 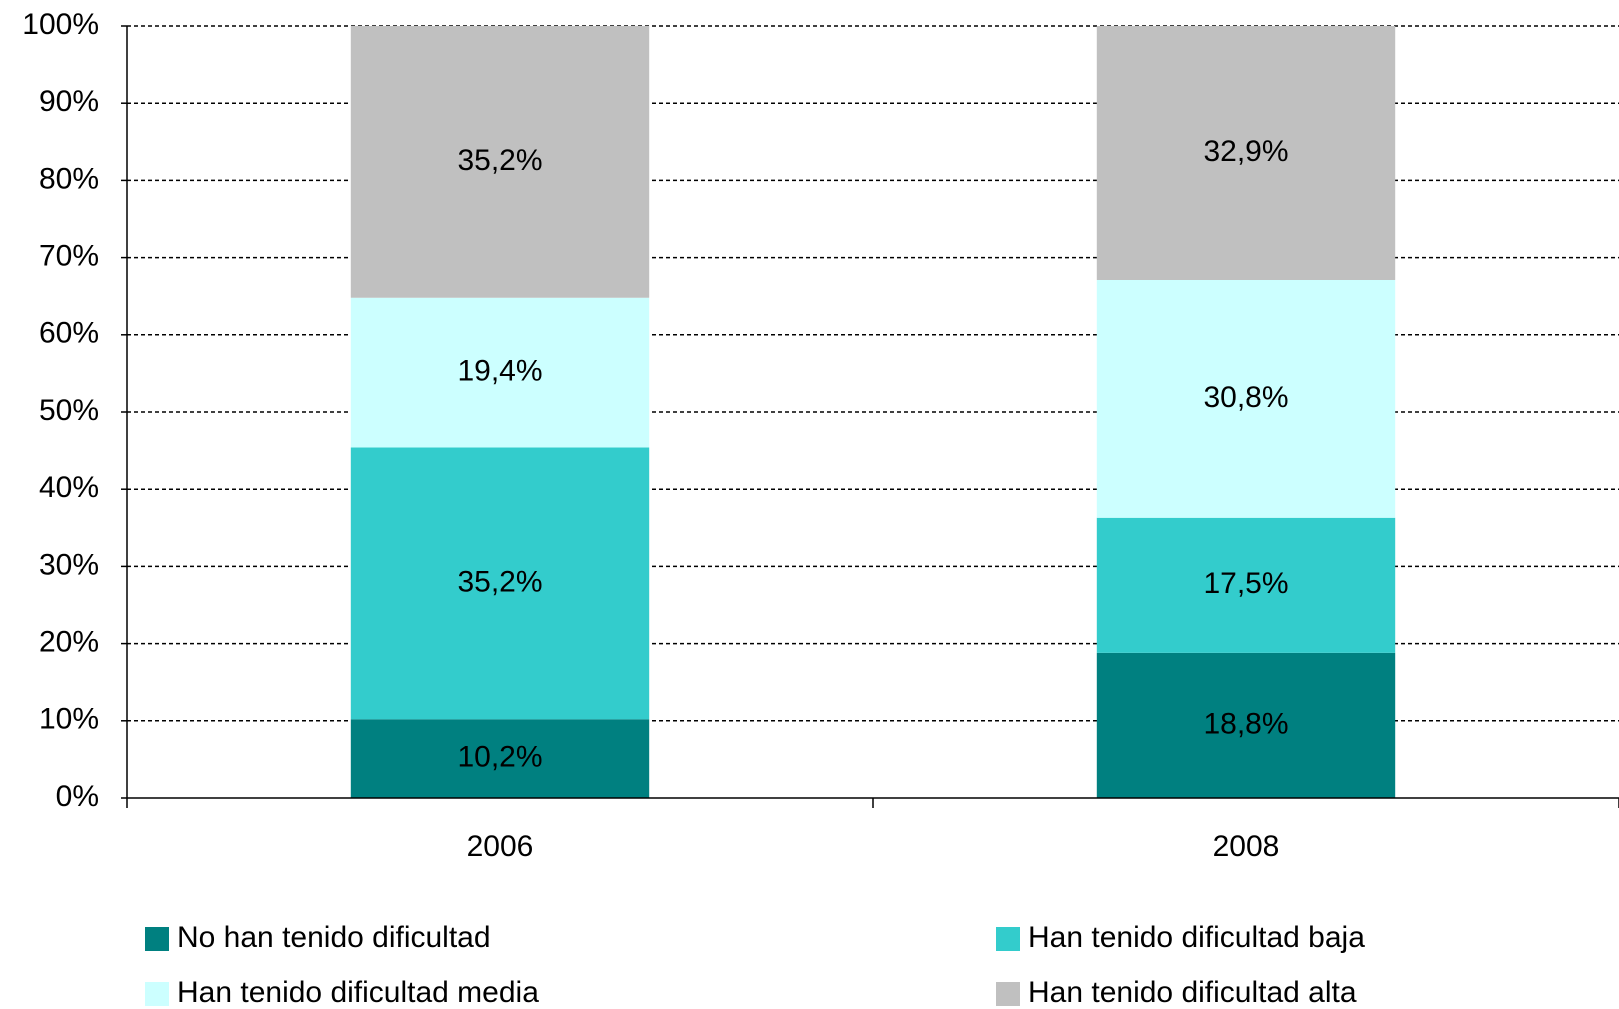 What do you see at coordinates (1196, 937) in the screenshot?
I see `legend-label: Han tenido dificultad baja` at bounding box center [1196, 937].